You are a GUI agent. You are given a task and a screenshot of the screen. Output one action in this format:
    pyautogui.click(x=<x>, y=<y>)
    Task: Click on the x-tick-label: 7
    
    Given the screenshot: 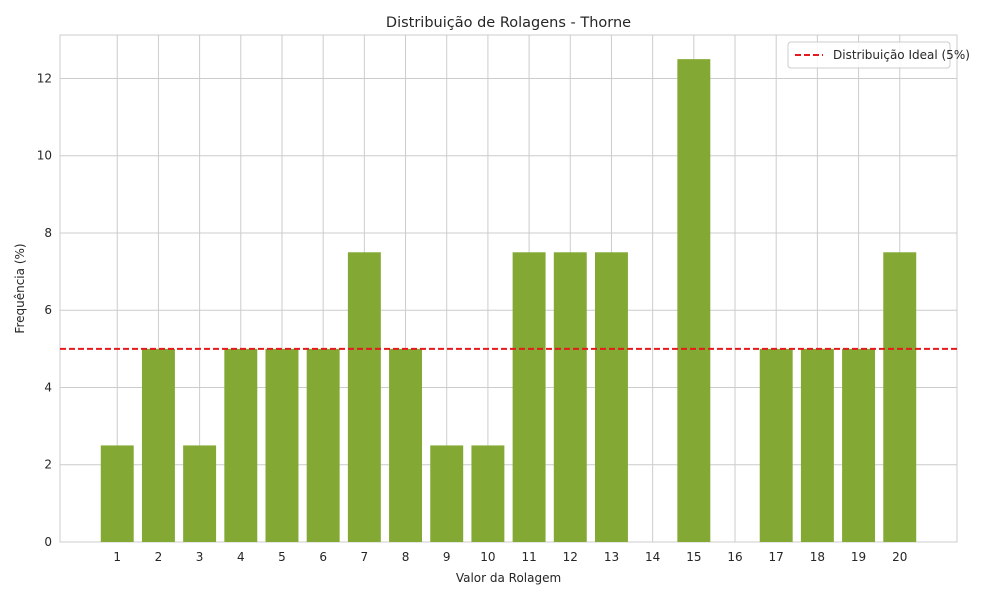 What is the action you would take?
    pyautogui.click(x=365, y=557)
    